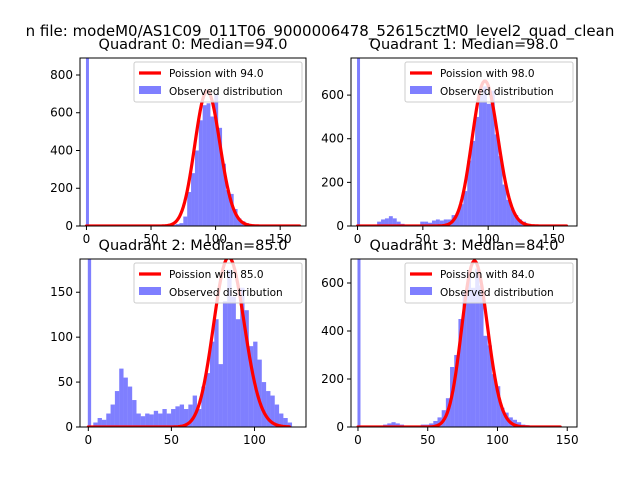  What do you see at coordinates (193, 45) in the screenshot?
I see `subplot-title: Quadrant 0: Median=94.0` at bounding box center [193, 45].